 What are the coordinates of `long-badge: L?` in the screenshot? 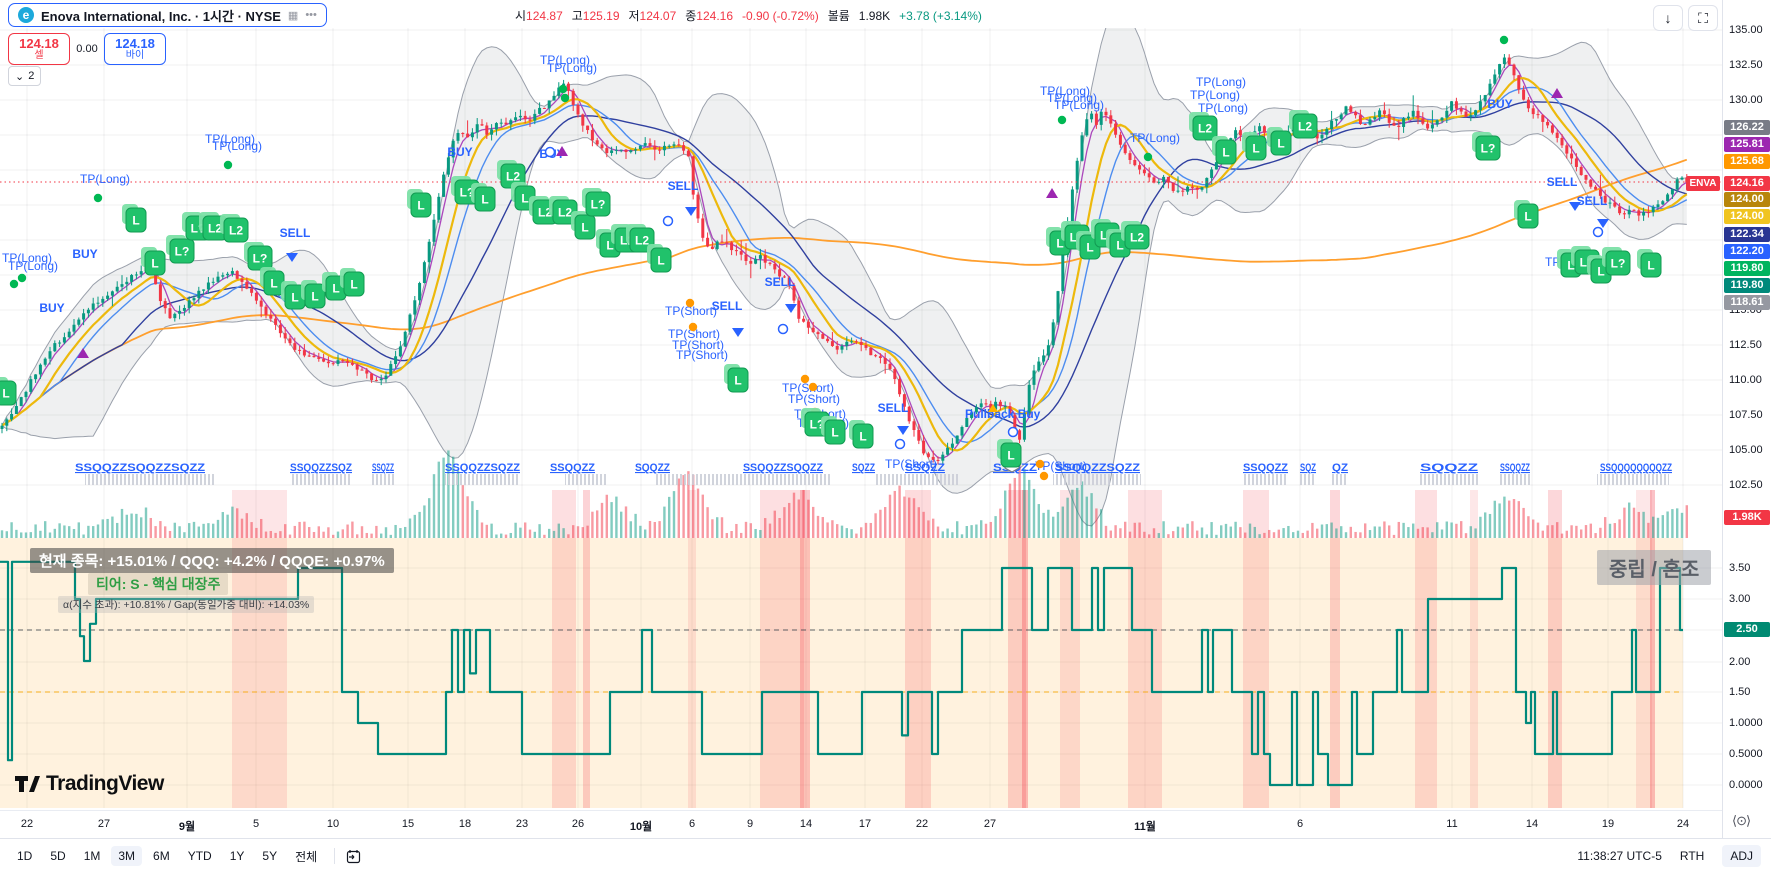 It's located at (1616, 261).